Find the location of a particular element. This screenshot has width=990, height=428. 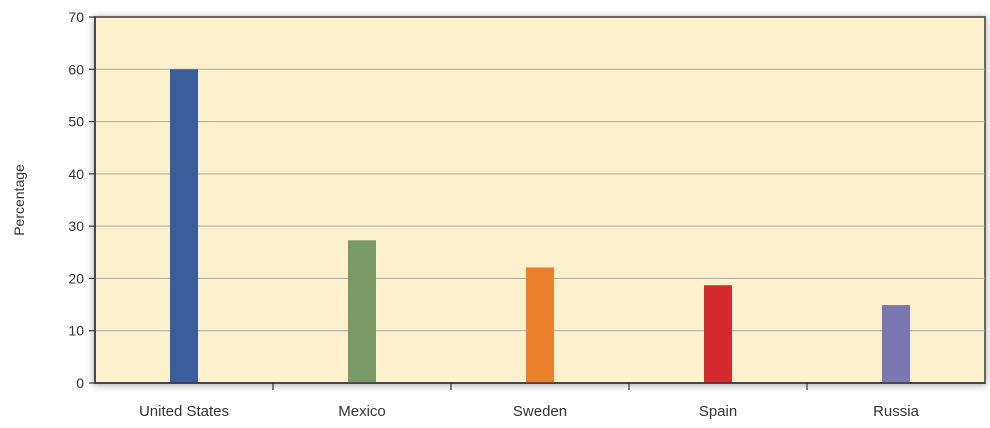

bar-united-states is located at coordinates (184, 226).